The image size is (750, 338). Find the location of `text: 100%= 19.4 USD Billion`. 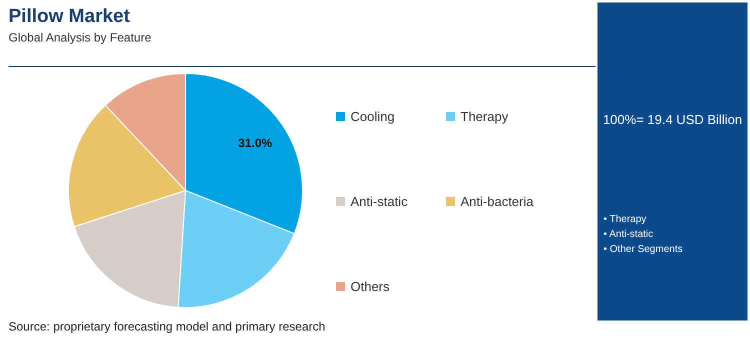

text: 100%= 19.4 USD Billion is located at coordinates (672, 119).